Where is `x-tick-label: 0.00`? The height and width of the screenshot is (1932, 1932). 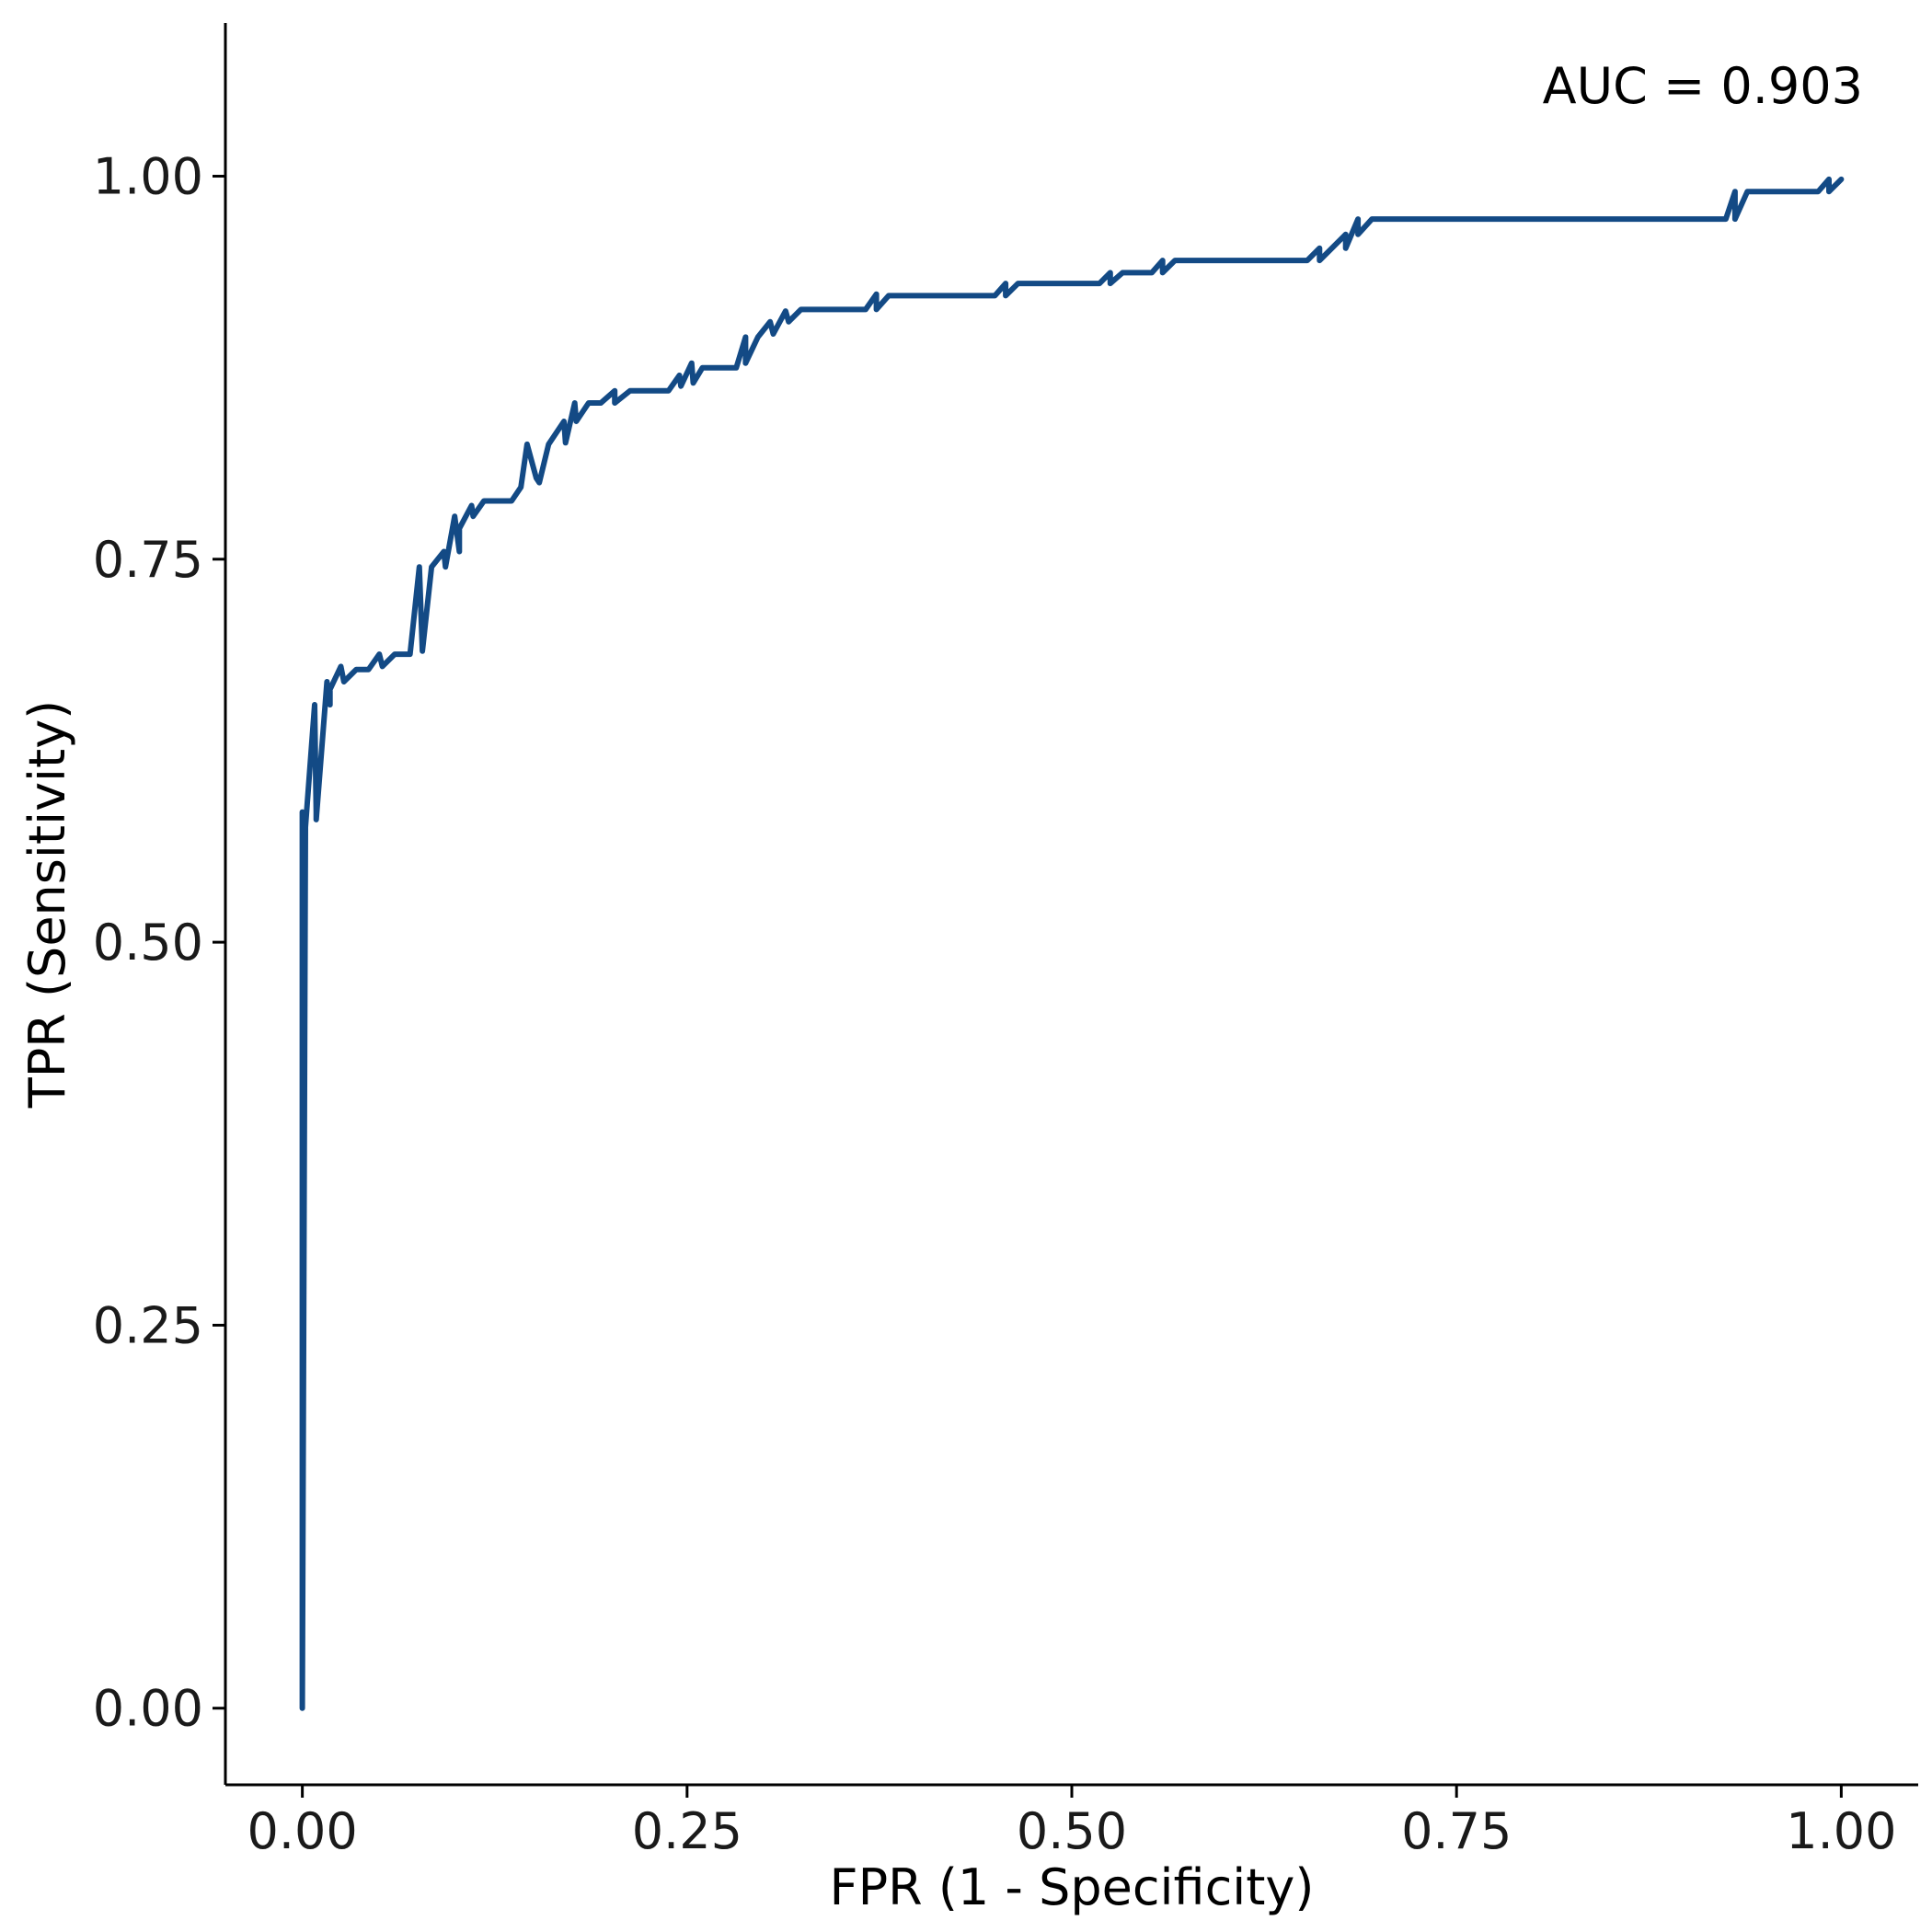
x-tick-label: 0.00 is located at coordinates (302, 1831).